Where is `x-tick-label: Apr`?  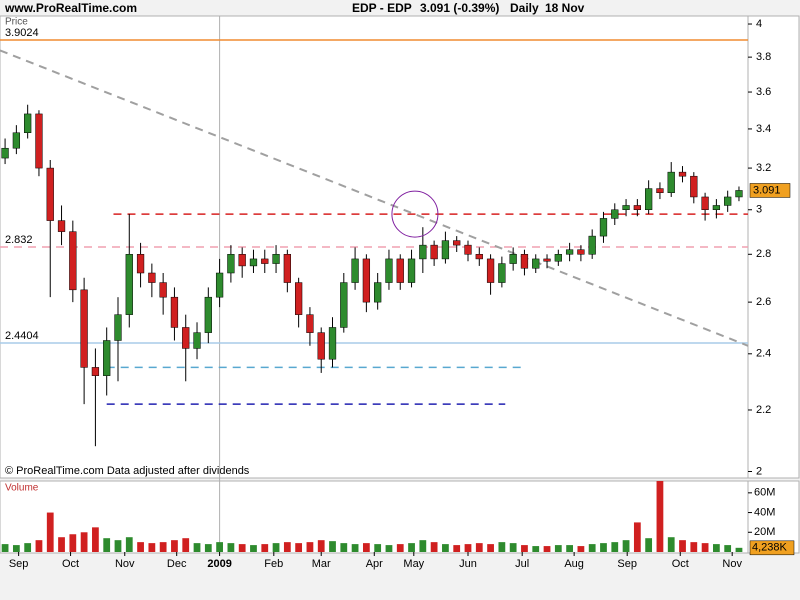 x-tick-label: Apr is located at coordinates (374, 564).